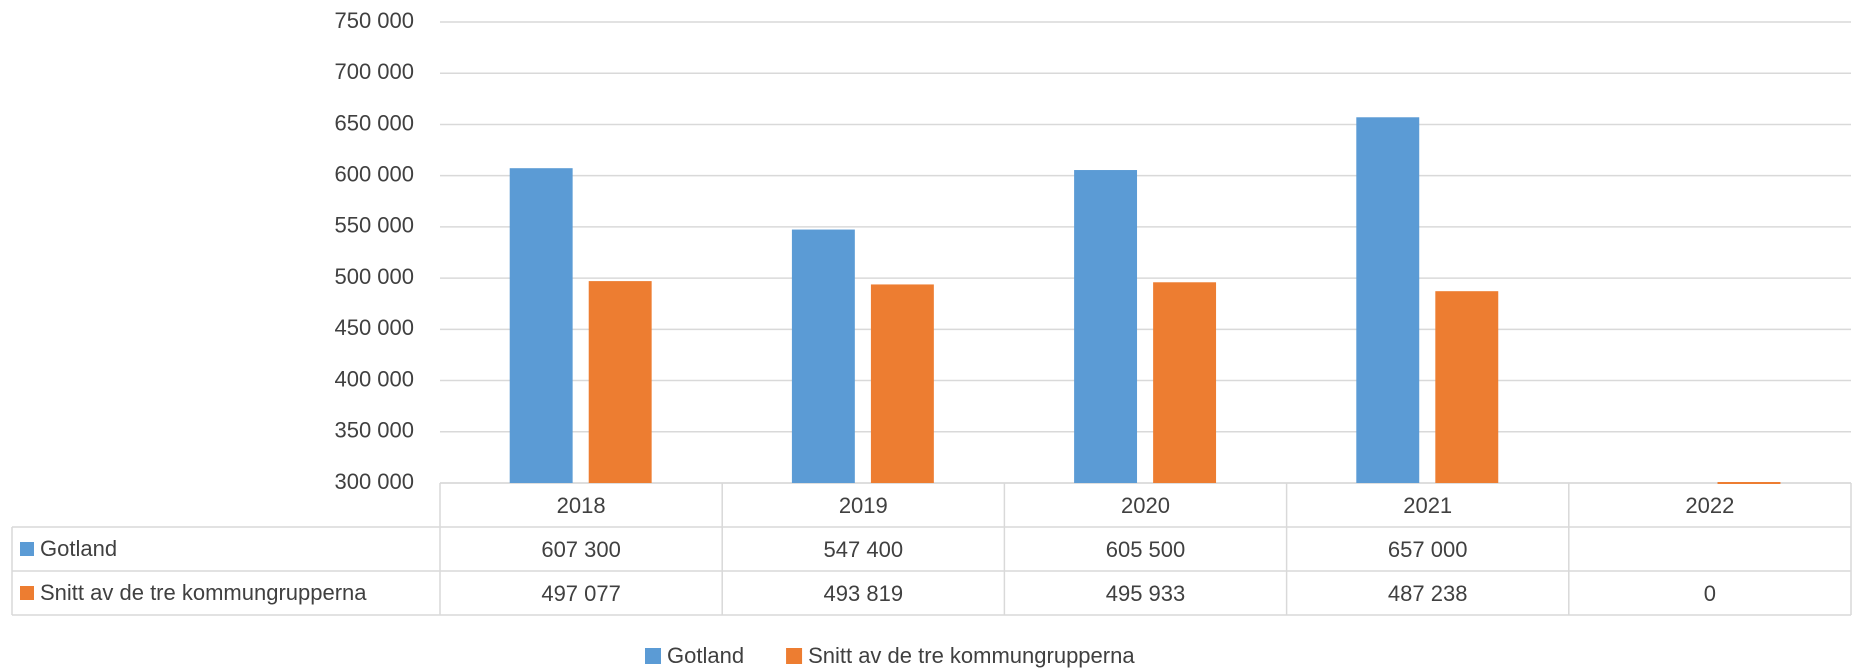 The width and height of the screenshot is (1854, 672). I want to click on y-tick-label: 650 000, so click(374, 122).